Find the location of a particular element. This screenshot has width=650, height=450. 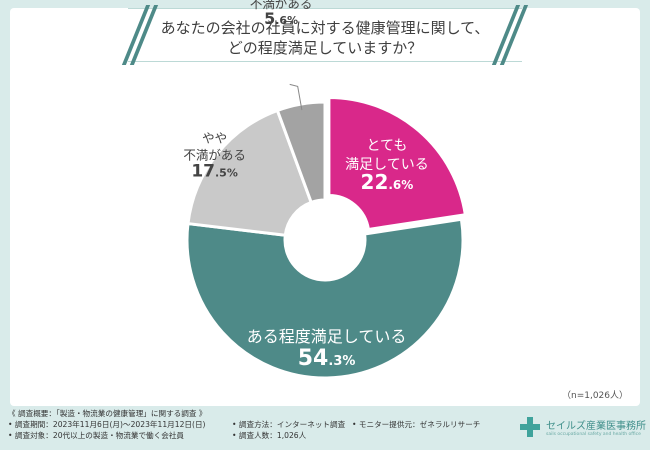

slice-label-3-line-1: やや is located at coordinates (214, 138).